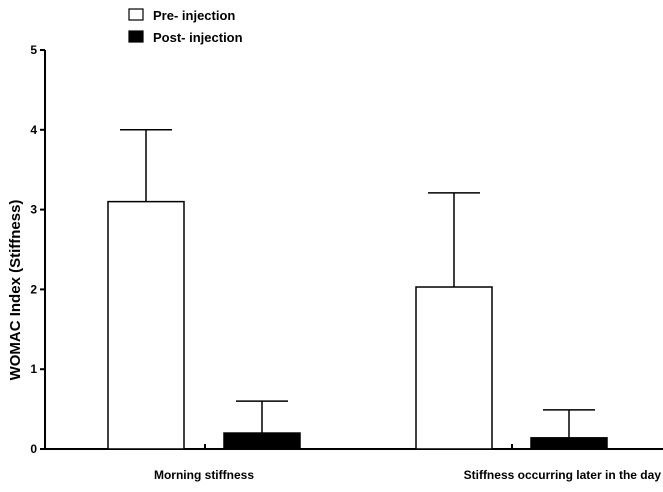  I want to click on y-tick-label: 4, so click(33, 130).